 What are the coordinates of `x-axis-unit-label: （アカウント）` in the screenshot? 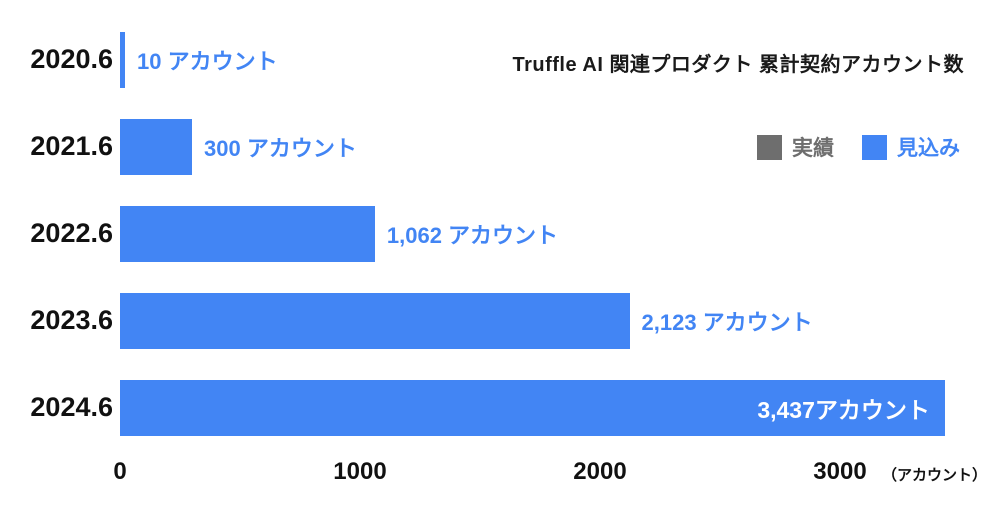 It's located at (935, 475).